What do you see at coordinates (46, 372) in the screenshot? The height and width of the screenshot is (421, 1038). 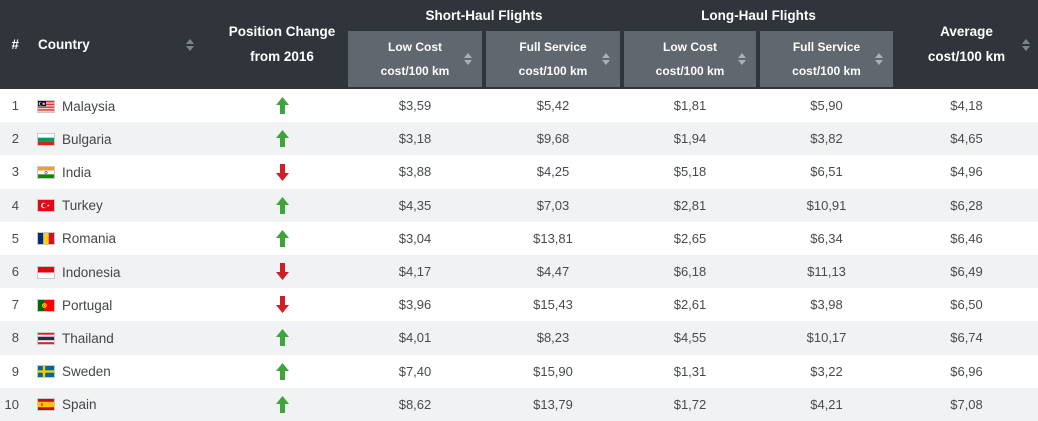 I see `flag-icon-sweden` at bounding box center [46, 372].